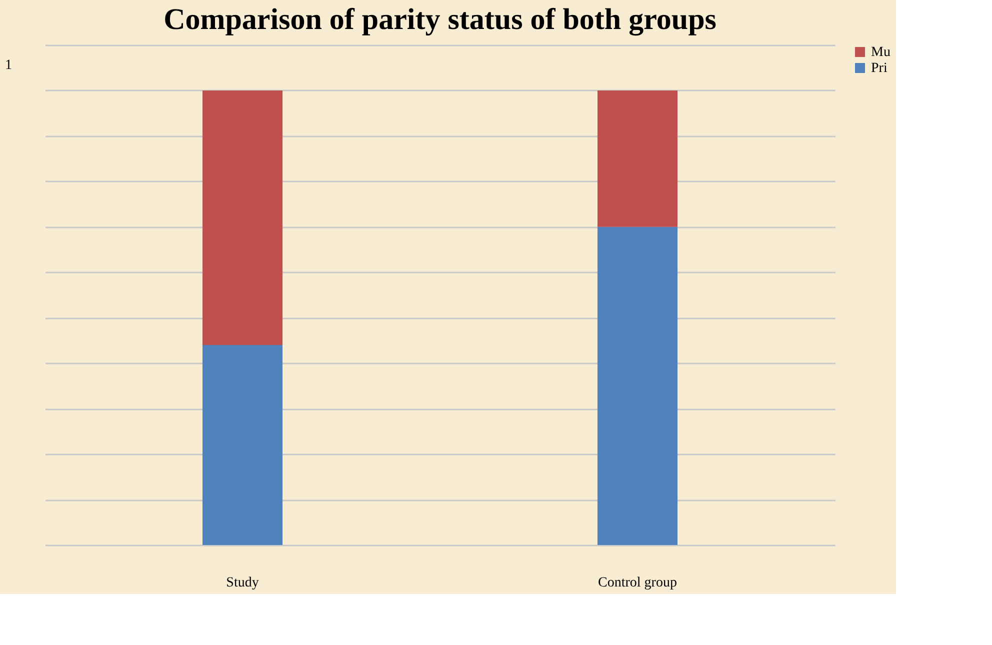 The image size is (992, 645). I want to click on x-tick-label: Control group, so click(637, 583).